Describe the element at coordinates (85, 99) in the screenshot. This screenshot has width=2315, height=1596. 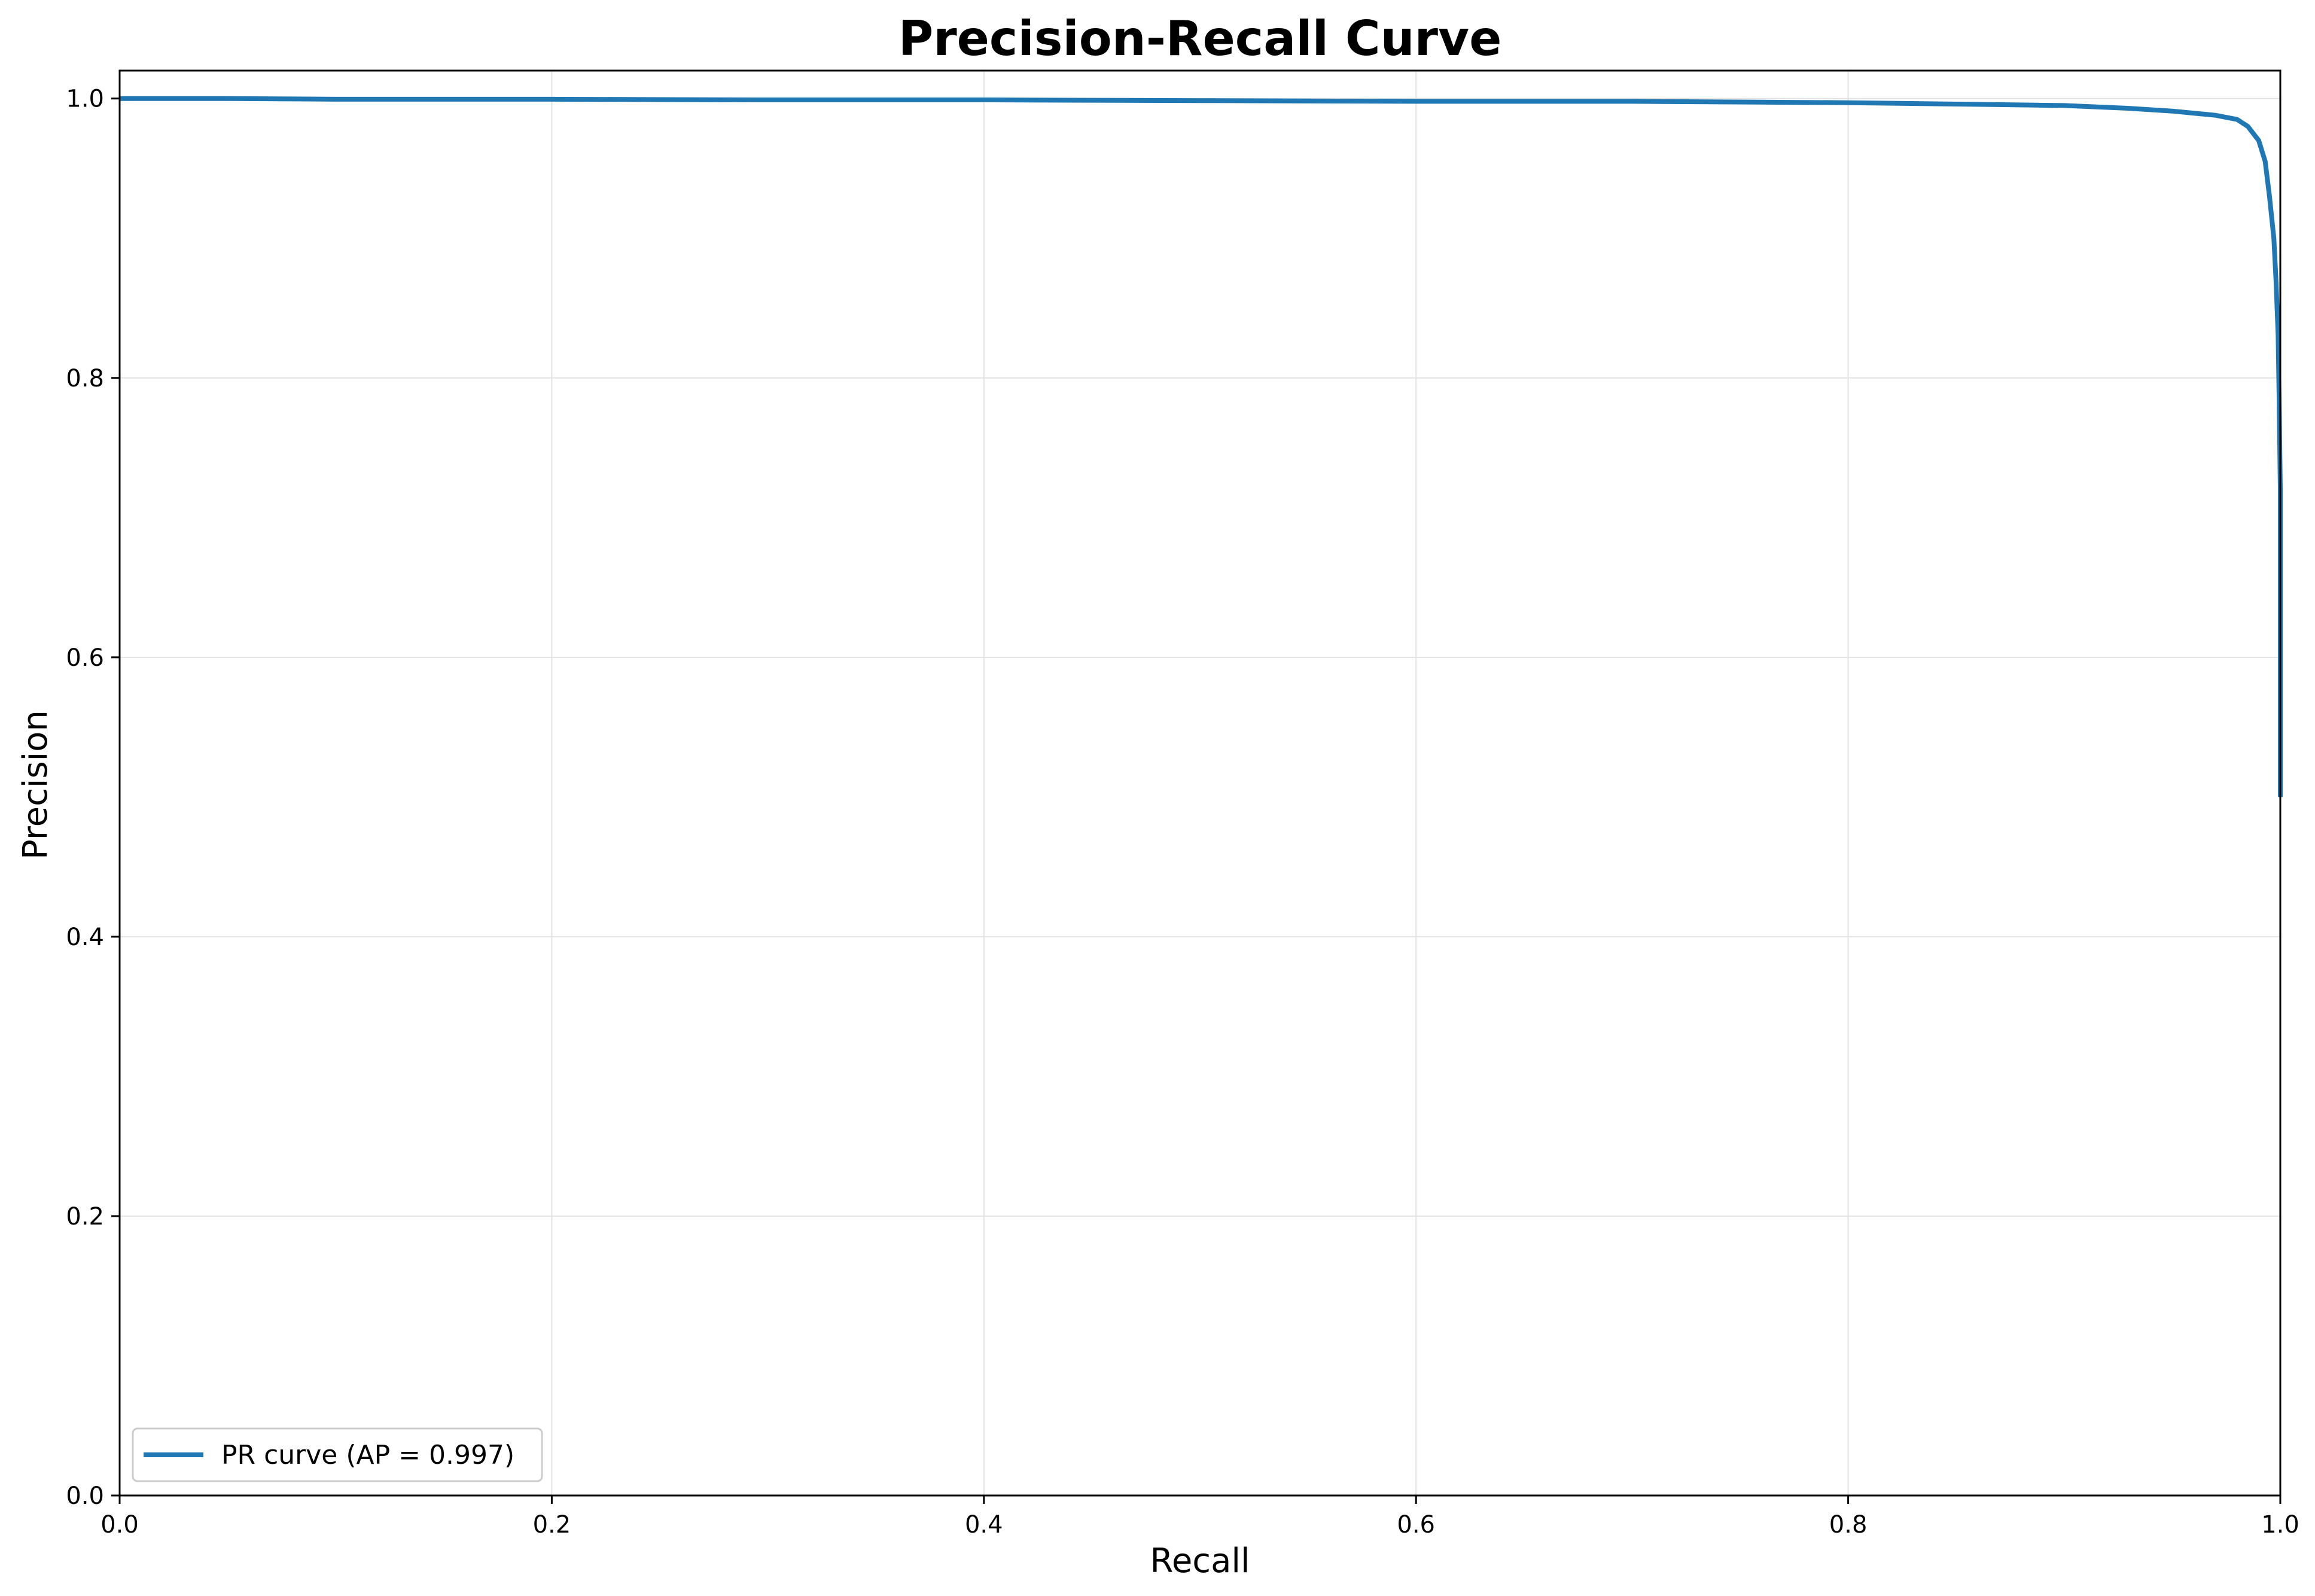
I see `y-tick-label-5: 1.0` at that location.